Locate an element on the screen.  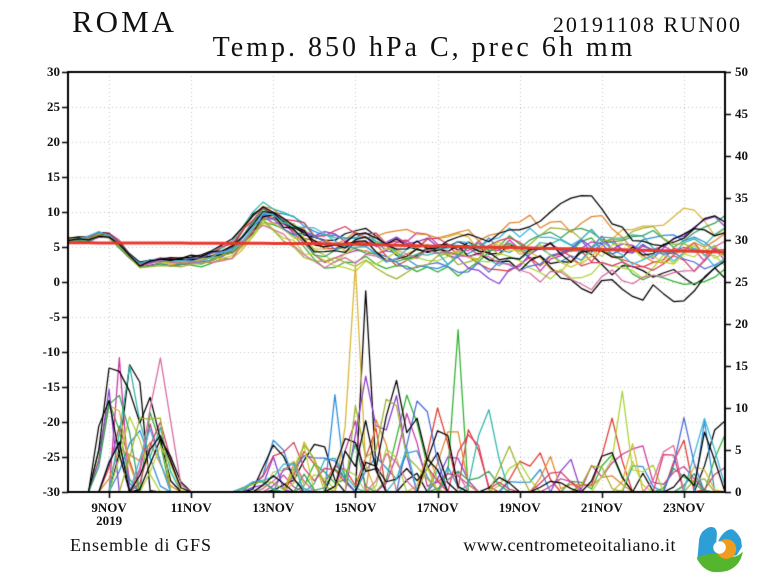
axis-tick-label: 19NOV is located at coordinates (519, 507).